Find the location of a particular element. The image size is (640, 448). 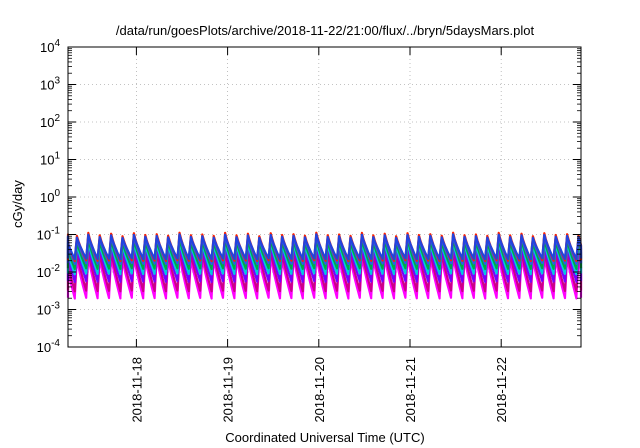

y-tick-label: 10⁰ is located at coordinates (50, 196).